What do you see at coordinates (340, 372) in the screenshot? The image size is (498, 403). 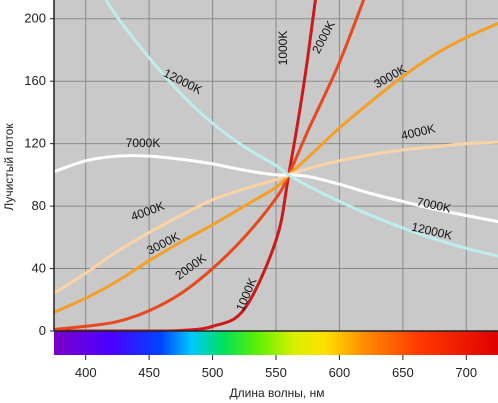 I see `x-tick-label: 600` at bounding box center [340, 372].